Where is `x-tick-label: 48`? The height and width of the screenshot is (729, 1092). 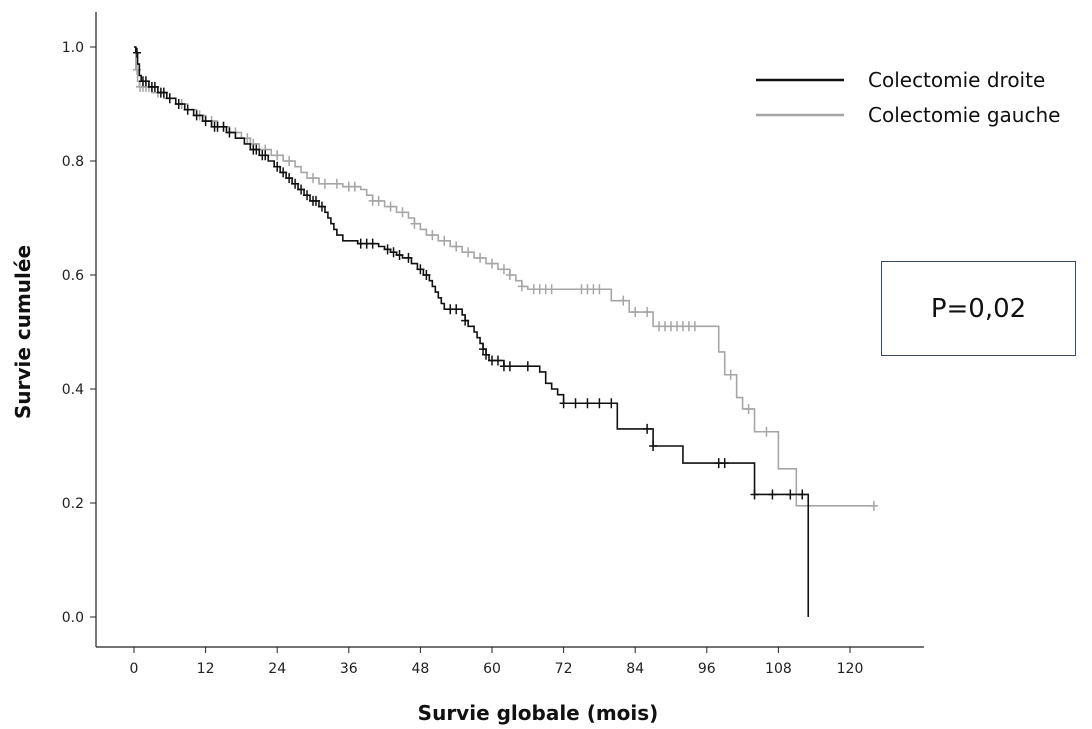
x-tick-label: 48 is located at coordinates (420, 669).